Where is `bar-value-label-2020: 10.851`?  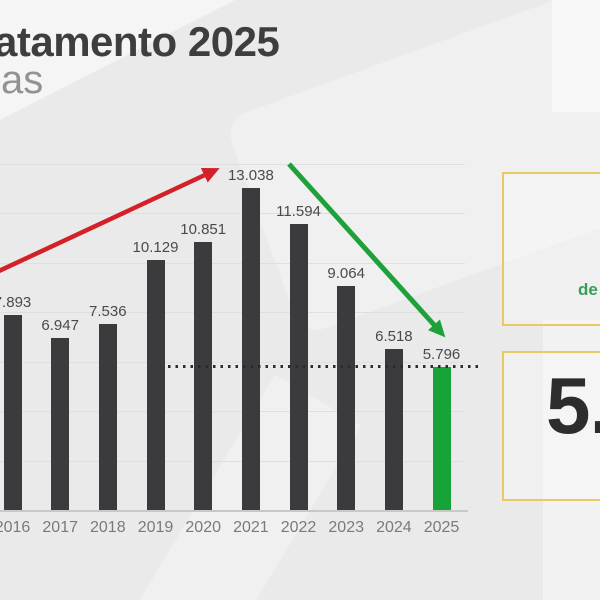 bar-value-label-2020: 10.851 is located at coordinates (203, 229).